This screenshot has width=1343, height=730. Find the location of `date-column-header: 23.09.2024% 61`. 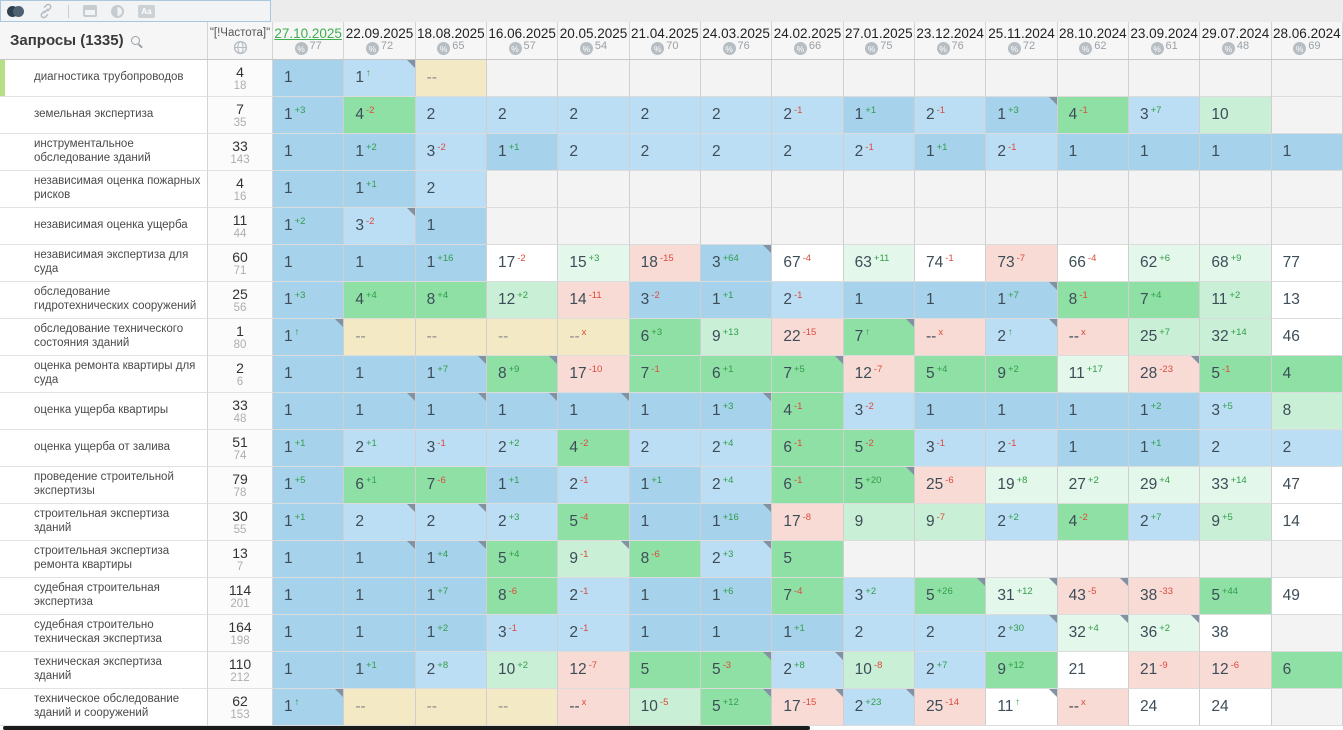

date-column-header: 23.09.2024% 61 is located at coordinates (1165, 40).